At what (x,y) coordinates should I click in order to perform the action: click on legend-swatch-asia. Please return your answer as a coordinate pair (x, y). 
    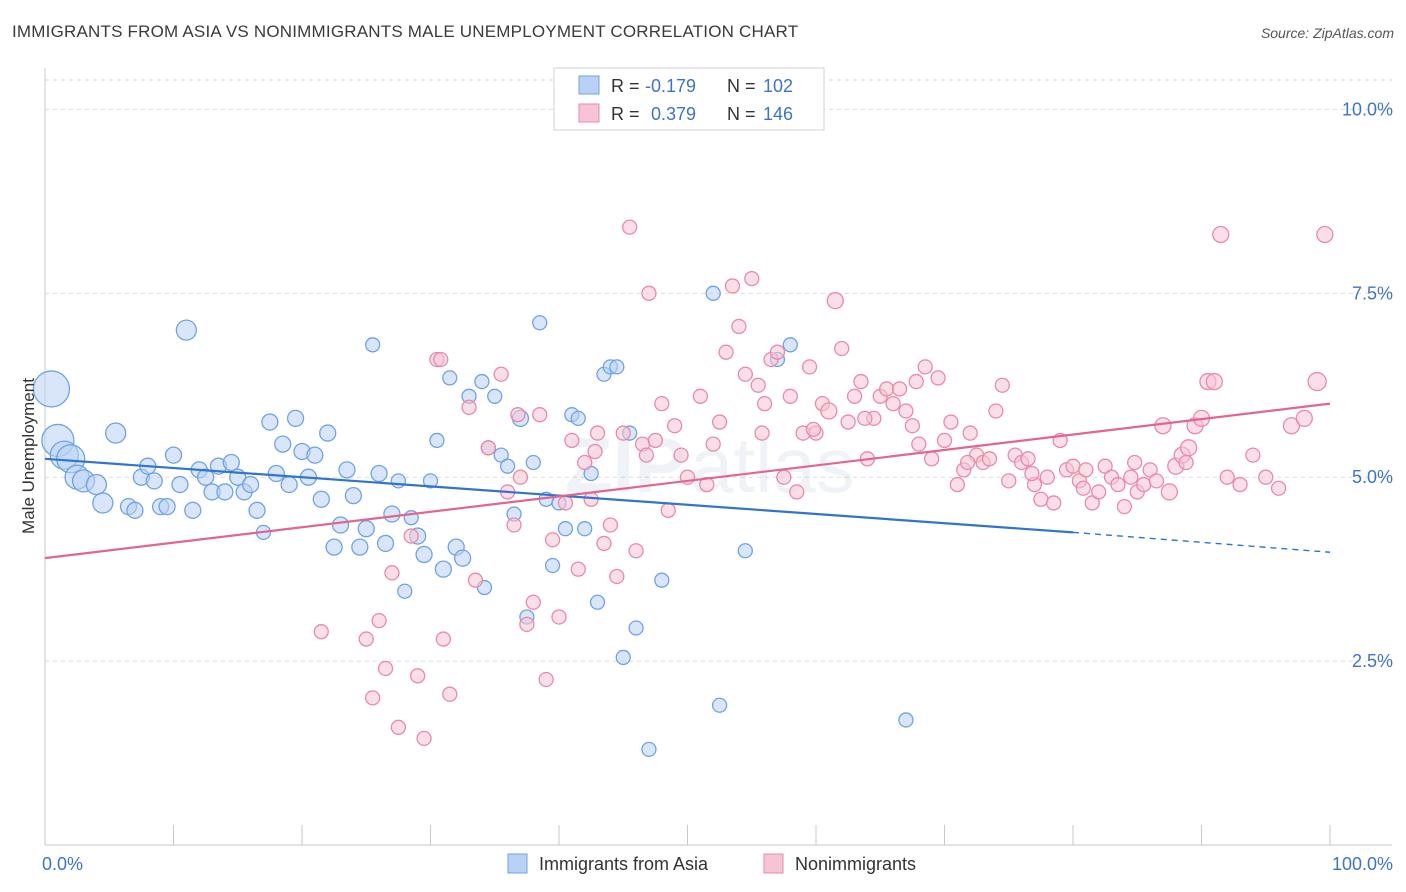
    Looking at the image, I should click on (517, 863).